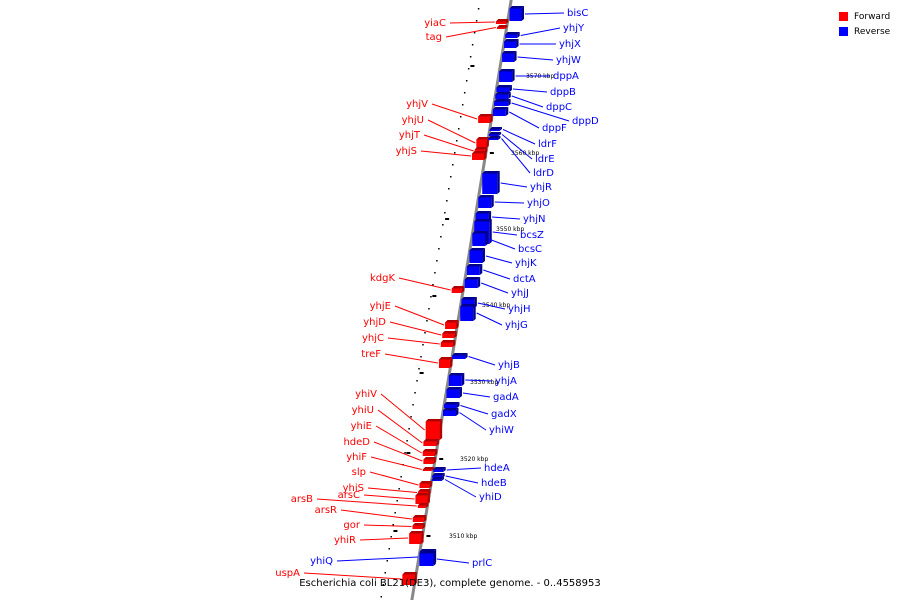 The width and height of the screenshot is (900, 600). I want to click on reverse-gene-yhjX, so click(511, 43).